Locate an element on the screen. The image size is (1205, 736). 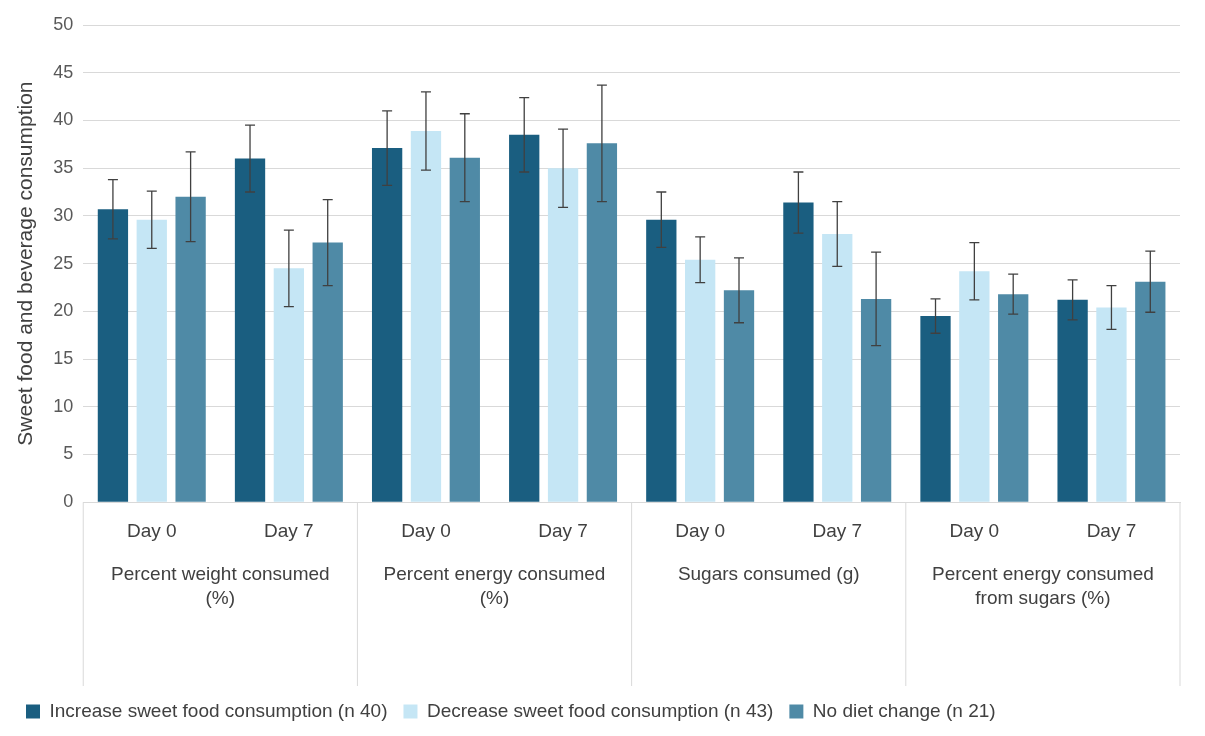
y-tick-label: 40 is located at coordinates (63, 119).